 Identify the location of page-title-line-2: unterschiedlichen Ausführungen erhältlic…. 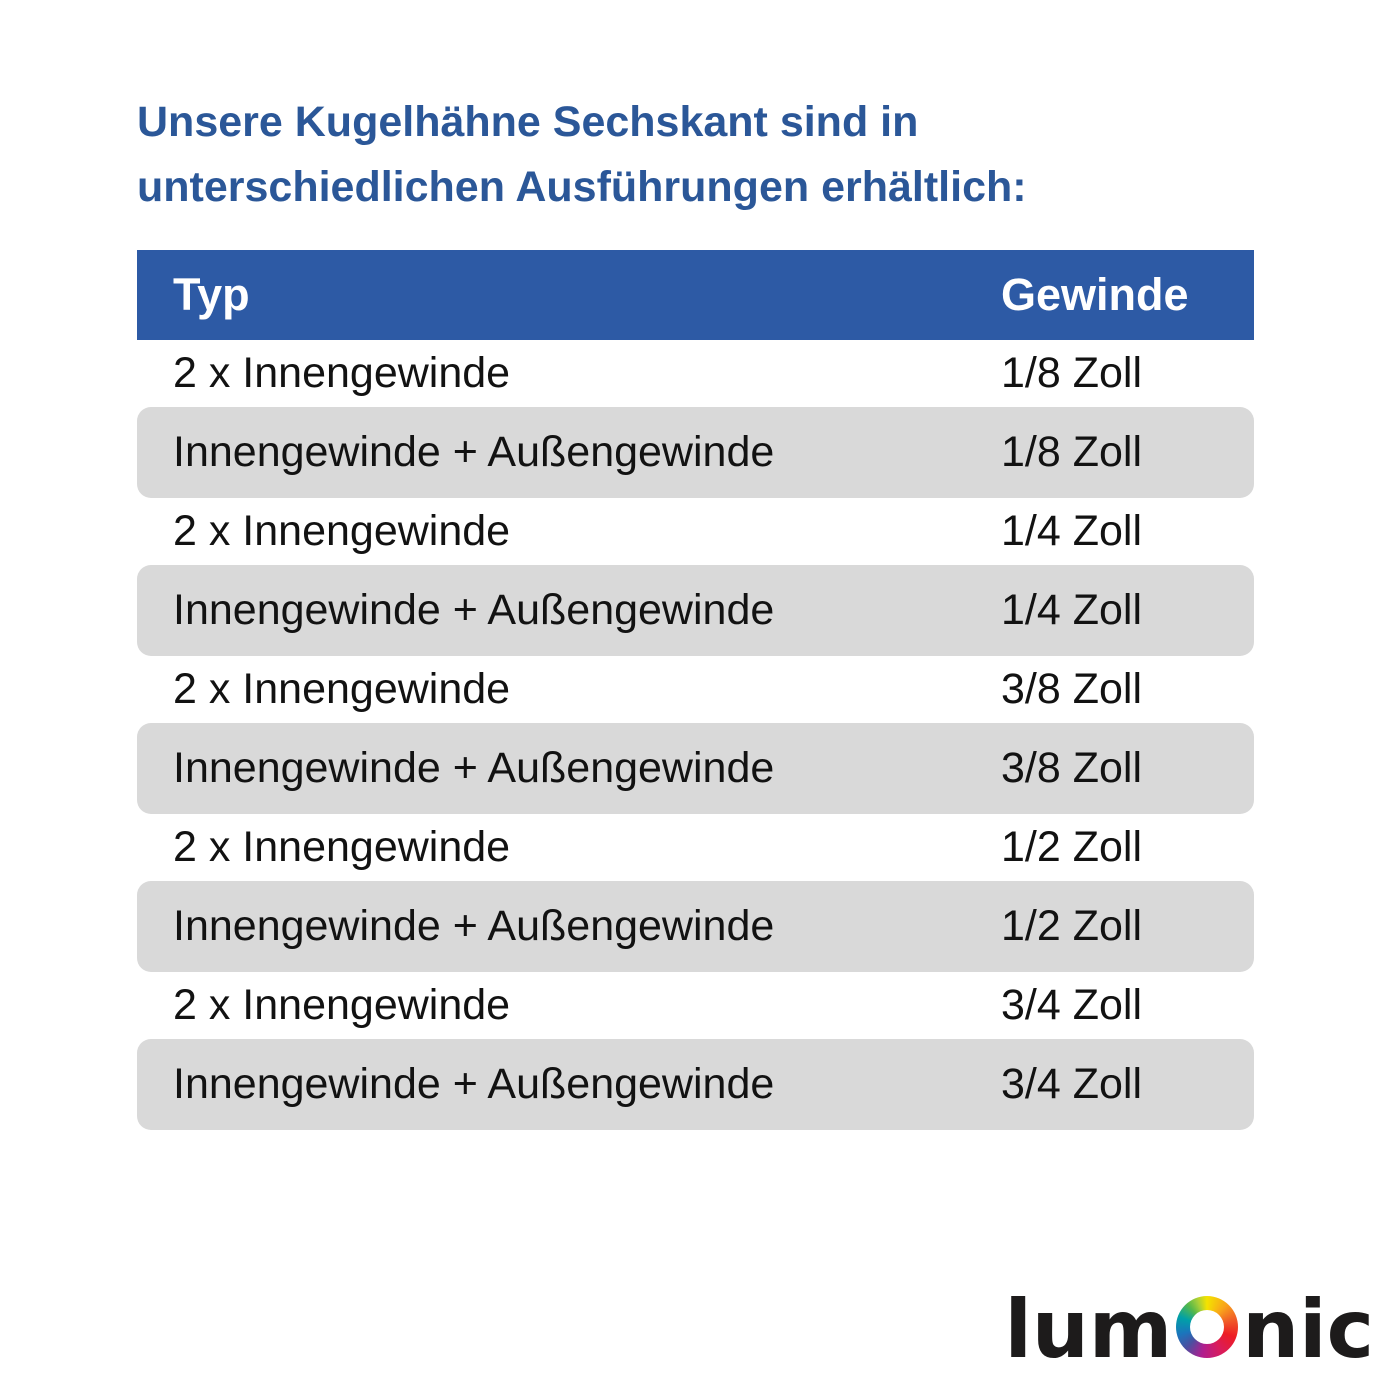
(582, 187).